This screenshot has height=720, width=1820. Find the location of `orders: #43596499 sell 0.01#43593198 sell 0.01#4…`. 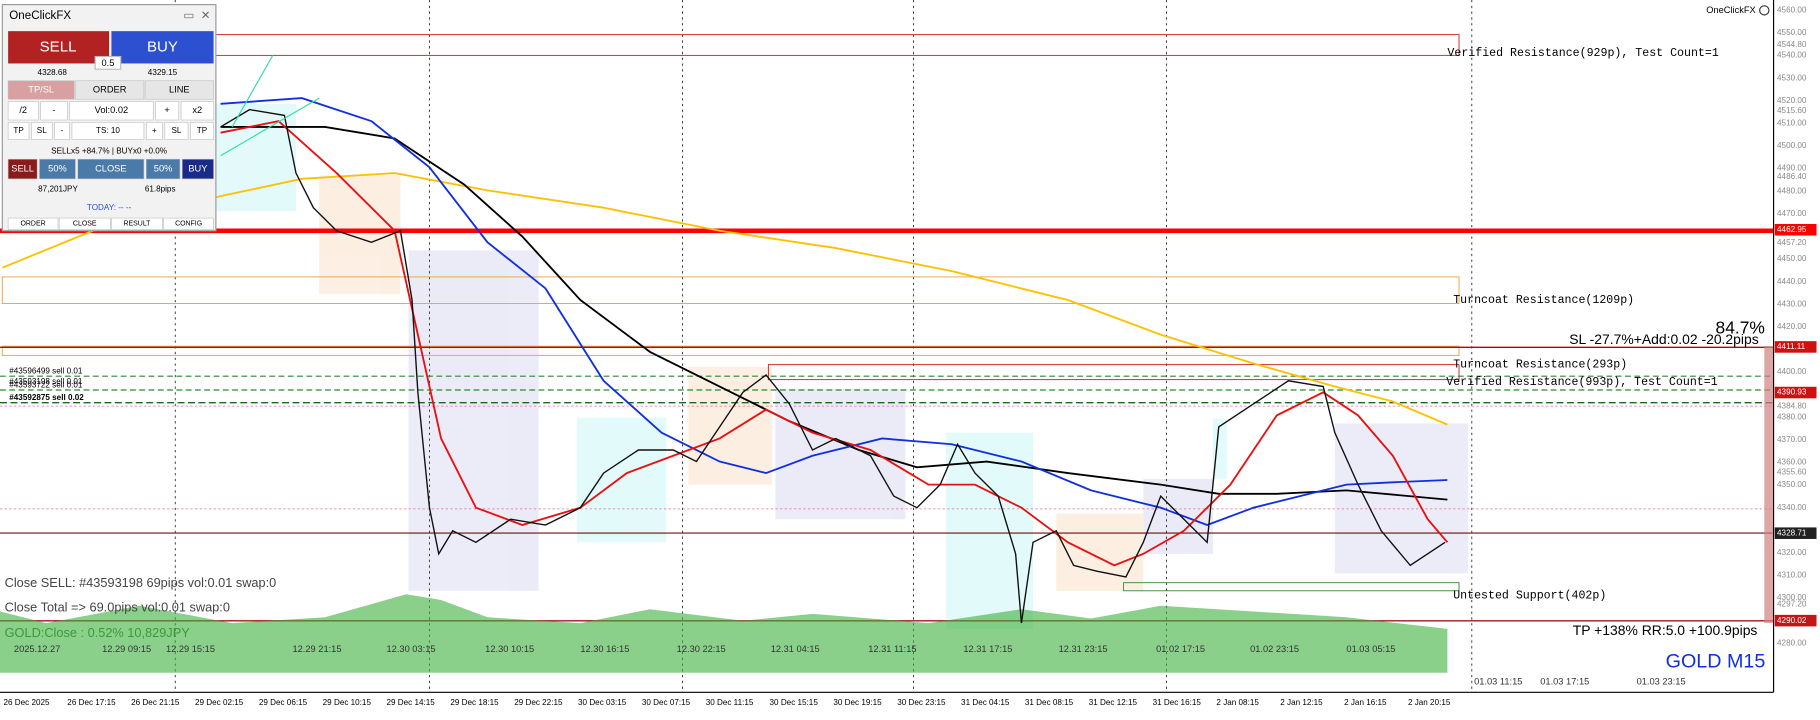

orders: #43596499 sell 0.01#43593198 sell 0.01#4… is located at coordinates (46, 385).